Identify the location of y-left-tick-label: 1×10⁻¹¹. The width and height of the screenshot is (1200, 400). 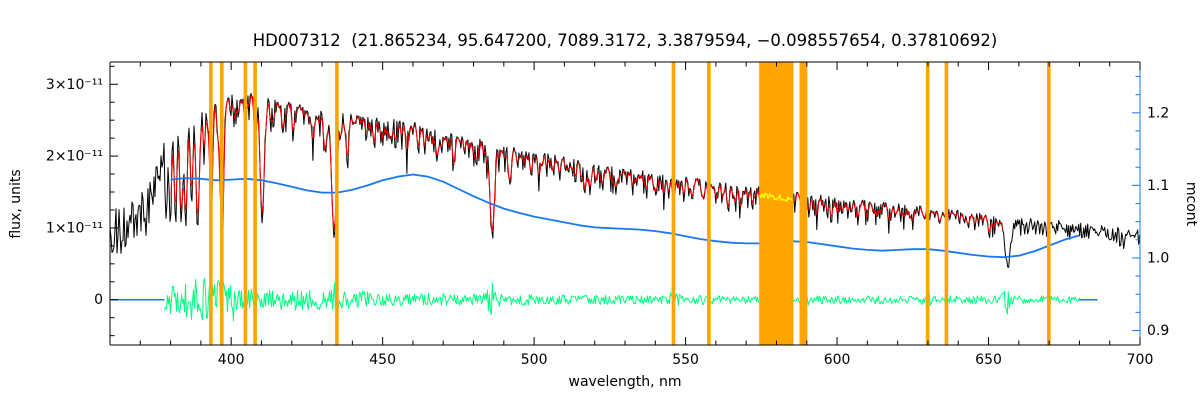
(74, 228).